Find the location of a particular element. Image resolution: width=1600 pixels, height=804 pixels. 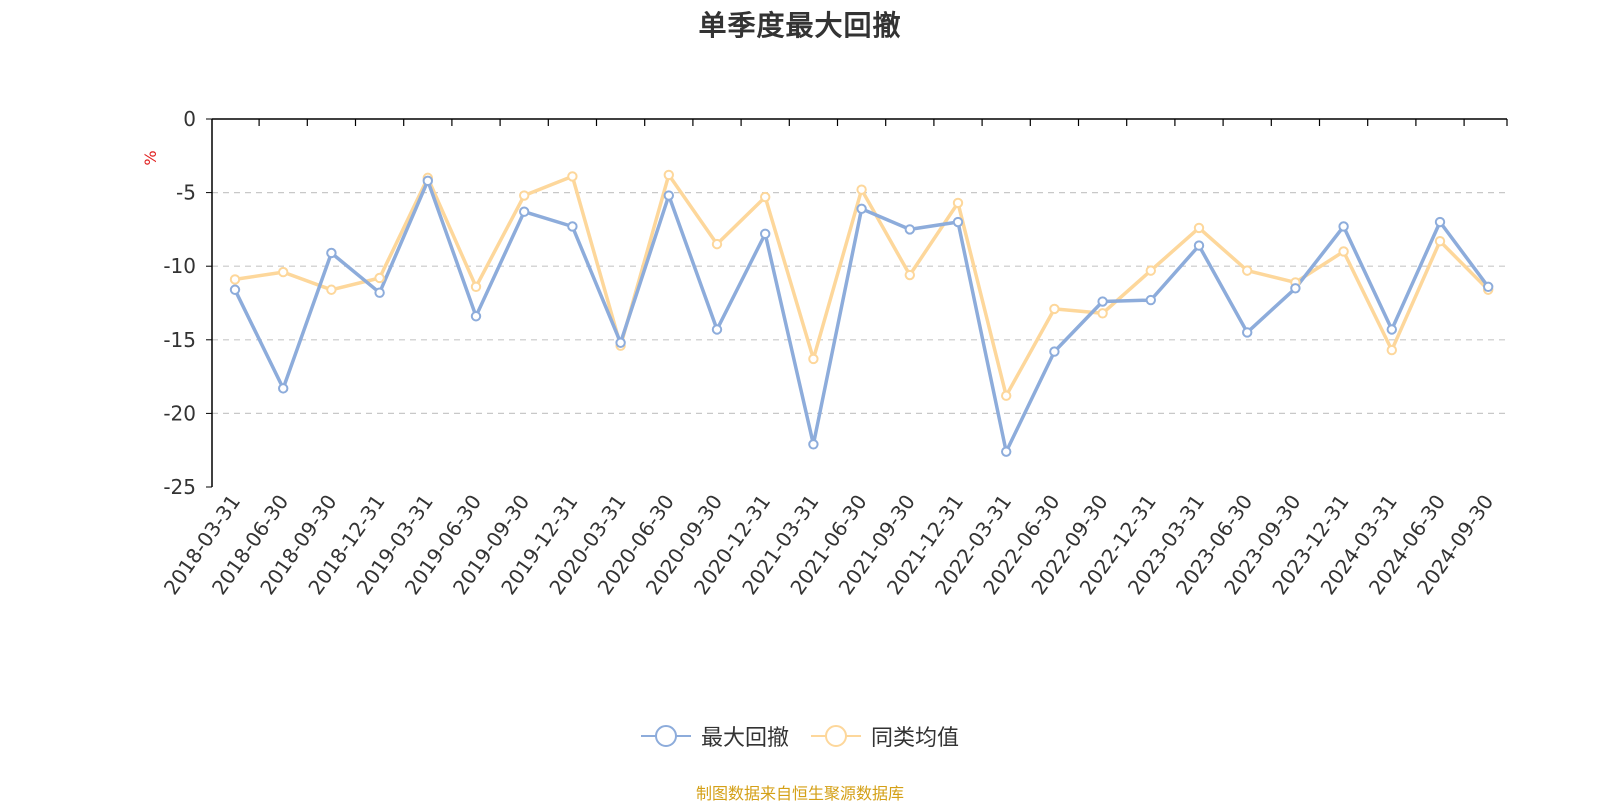

y-tick-label: -25 is located at coordinates (179, 487).